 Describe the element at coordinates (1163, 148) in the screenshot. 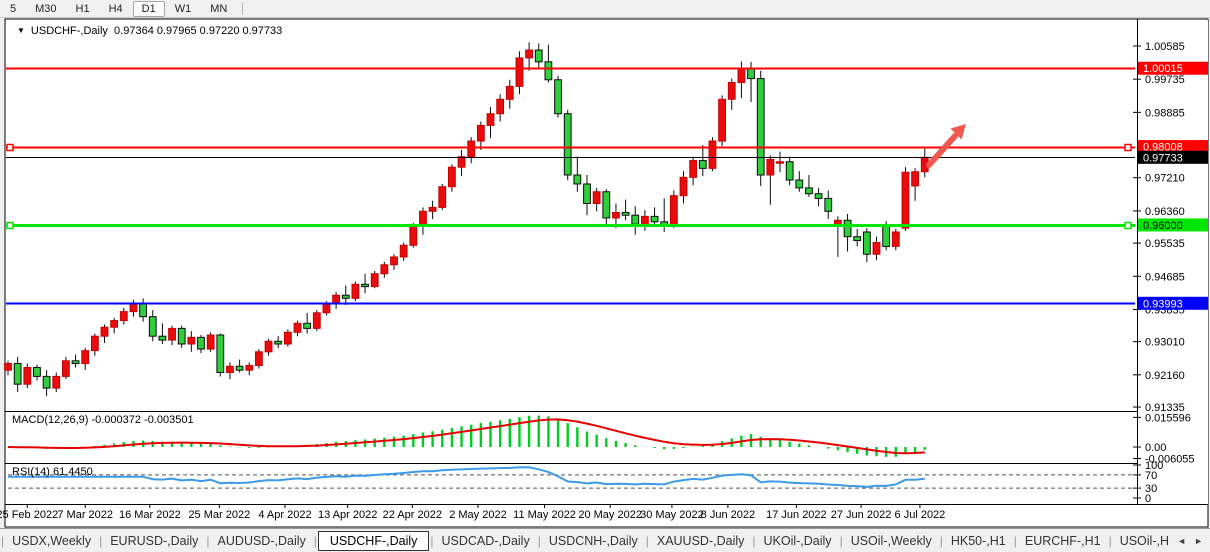

I see `svg-text: 0.98008` at that location.